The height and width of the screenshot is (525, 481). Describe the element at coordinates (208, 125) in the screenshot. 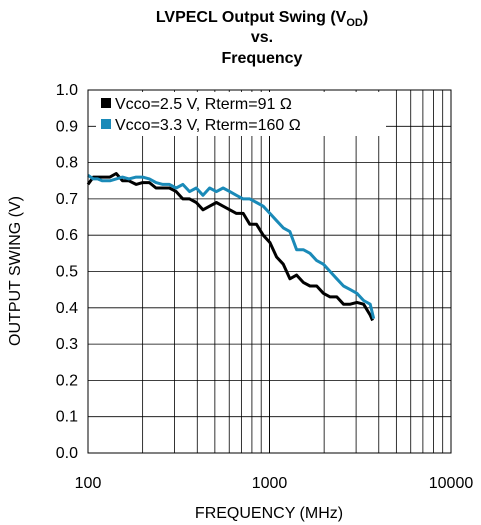

I see `legend-label-2: Vcco=3.3 V, Rterm=160 Ω` at that location.